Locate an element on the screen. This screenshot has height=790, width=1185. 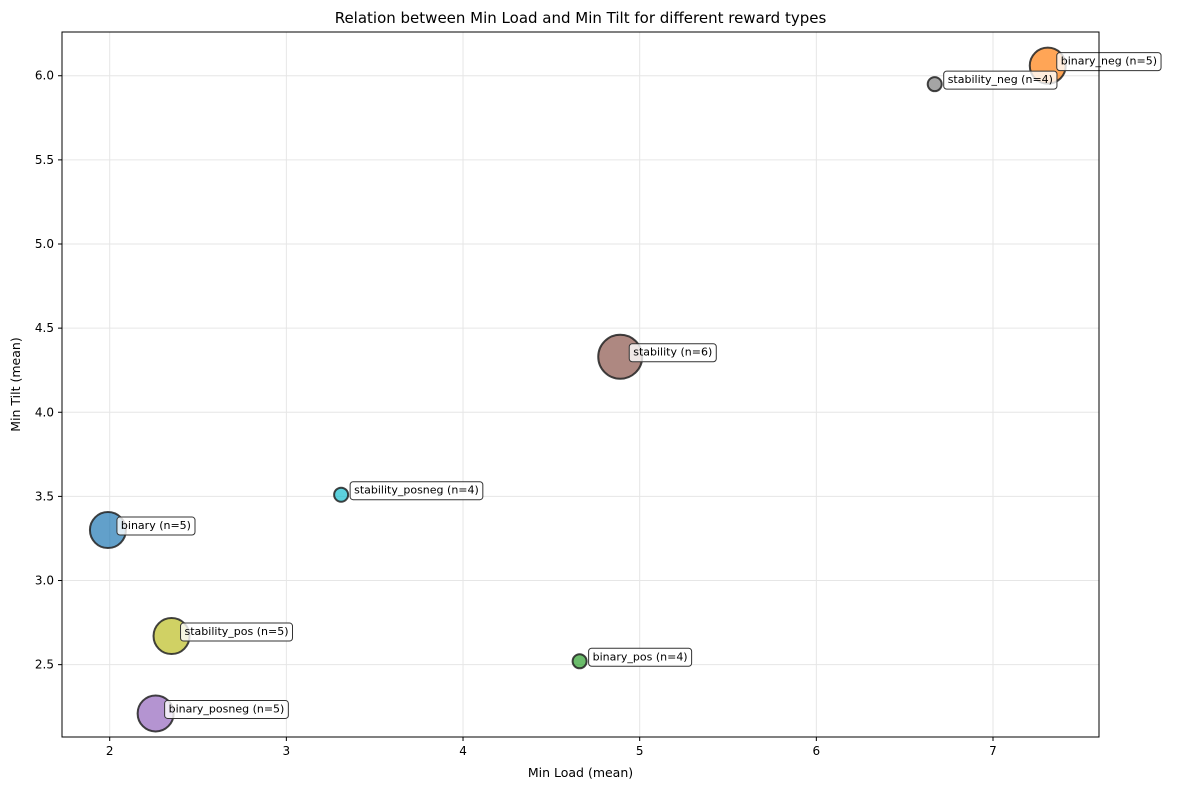
data-label-binary-posneg: binary_posneg (n=5) is located at coordinates (227, 708).